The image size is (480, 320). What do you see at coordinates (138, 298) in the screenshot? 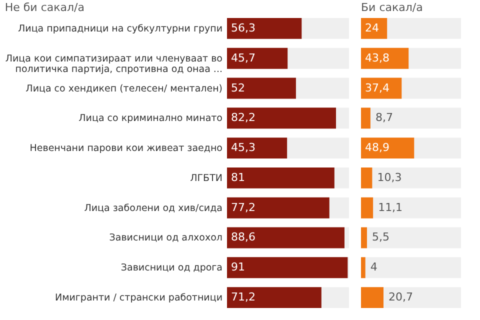
I see `y-tick-label: Имигранти / странски работници` at bounding box center [138, 298].